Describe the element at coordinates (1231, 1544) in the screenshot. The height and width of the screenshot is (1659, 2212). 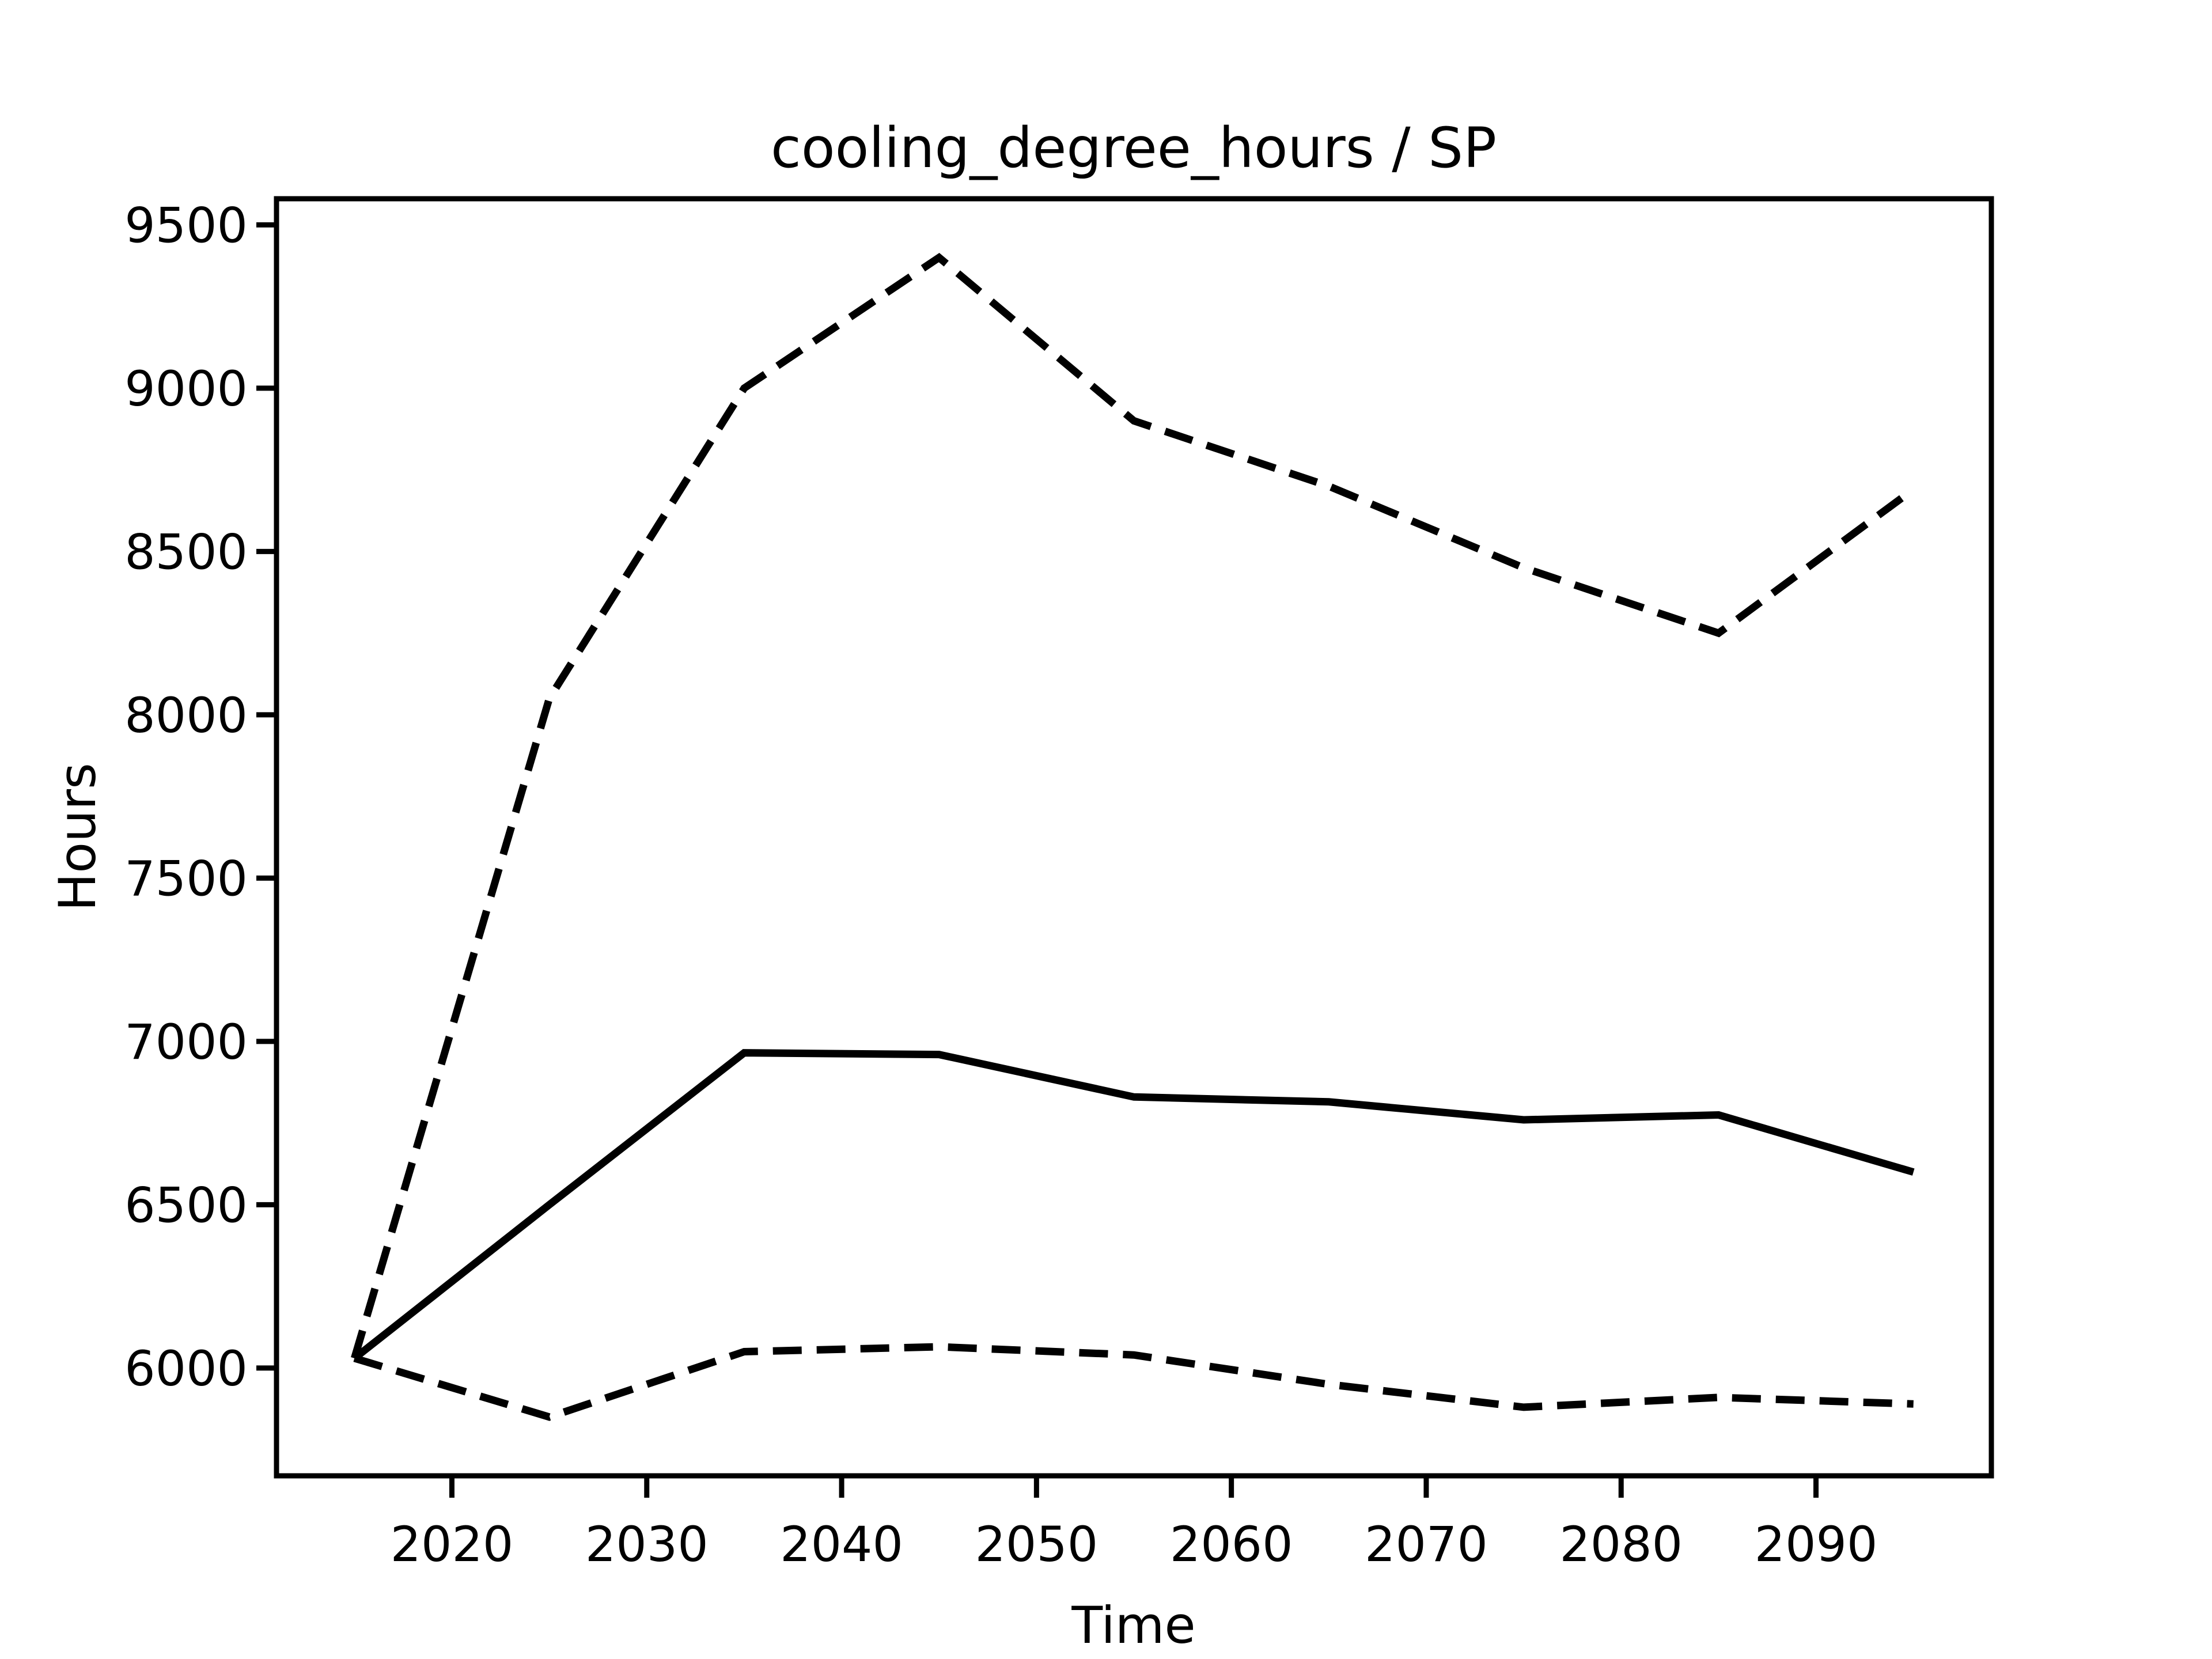
I see `x-tick-label: 2060` at that location.